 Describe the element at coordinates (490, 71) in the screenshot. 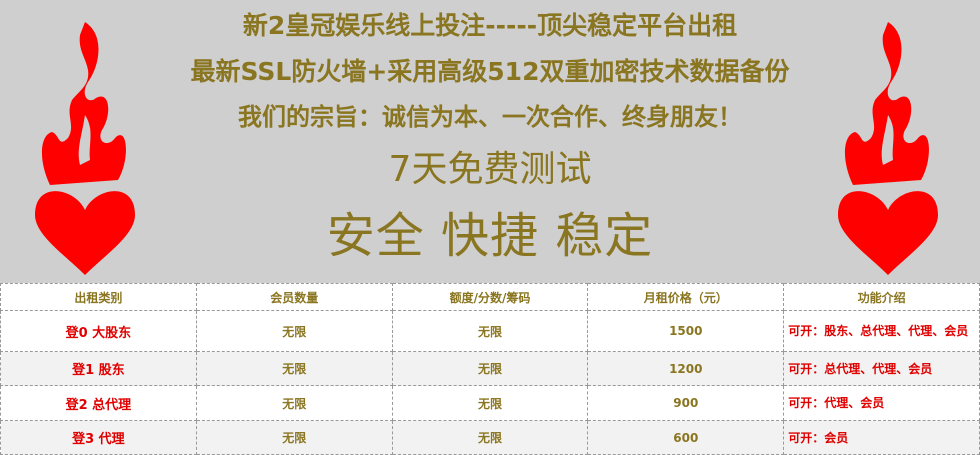

I see `banner-security-line: 最新SSL防火墙+采用高级512双重加密技术数据备份` at that location.